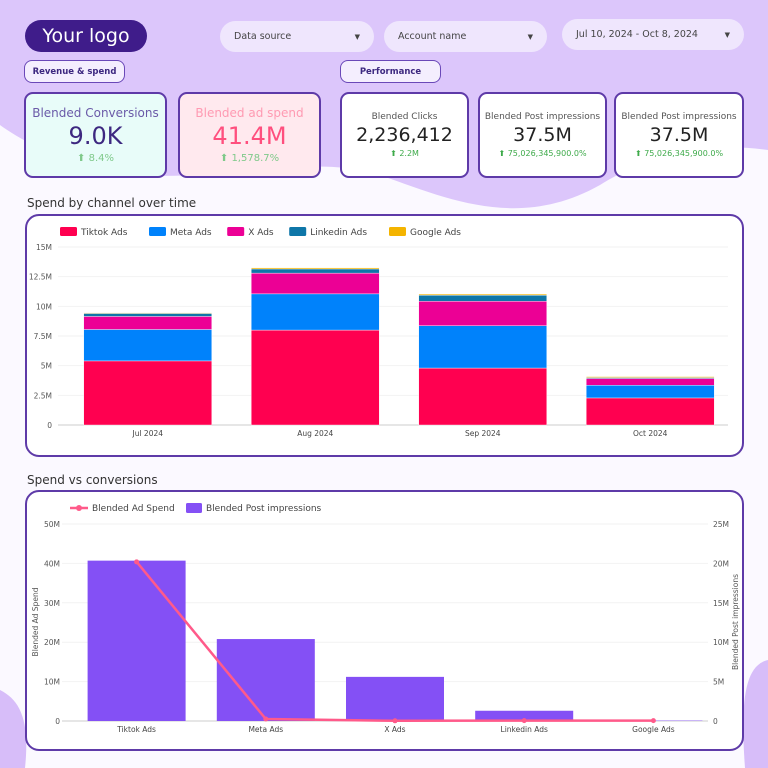 This screenshot has height=768, width=768. I want to click on y2-tick-label: 0, so click(715, 721).